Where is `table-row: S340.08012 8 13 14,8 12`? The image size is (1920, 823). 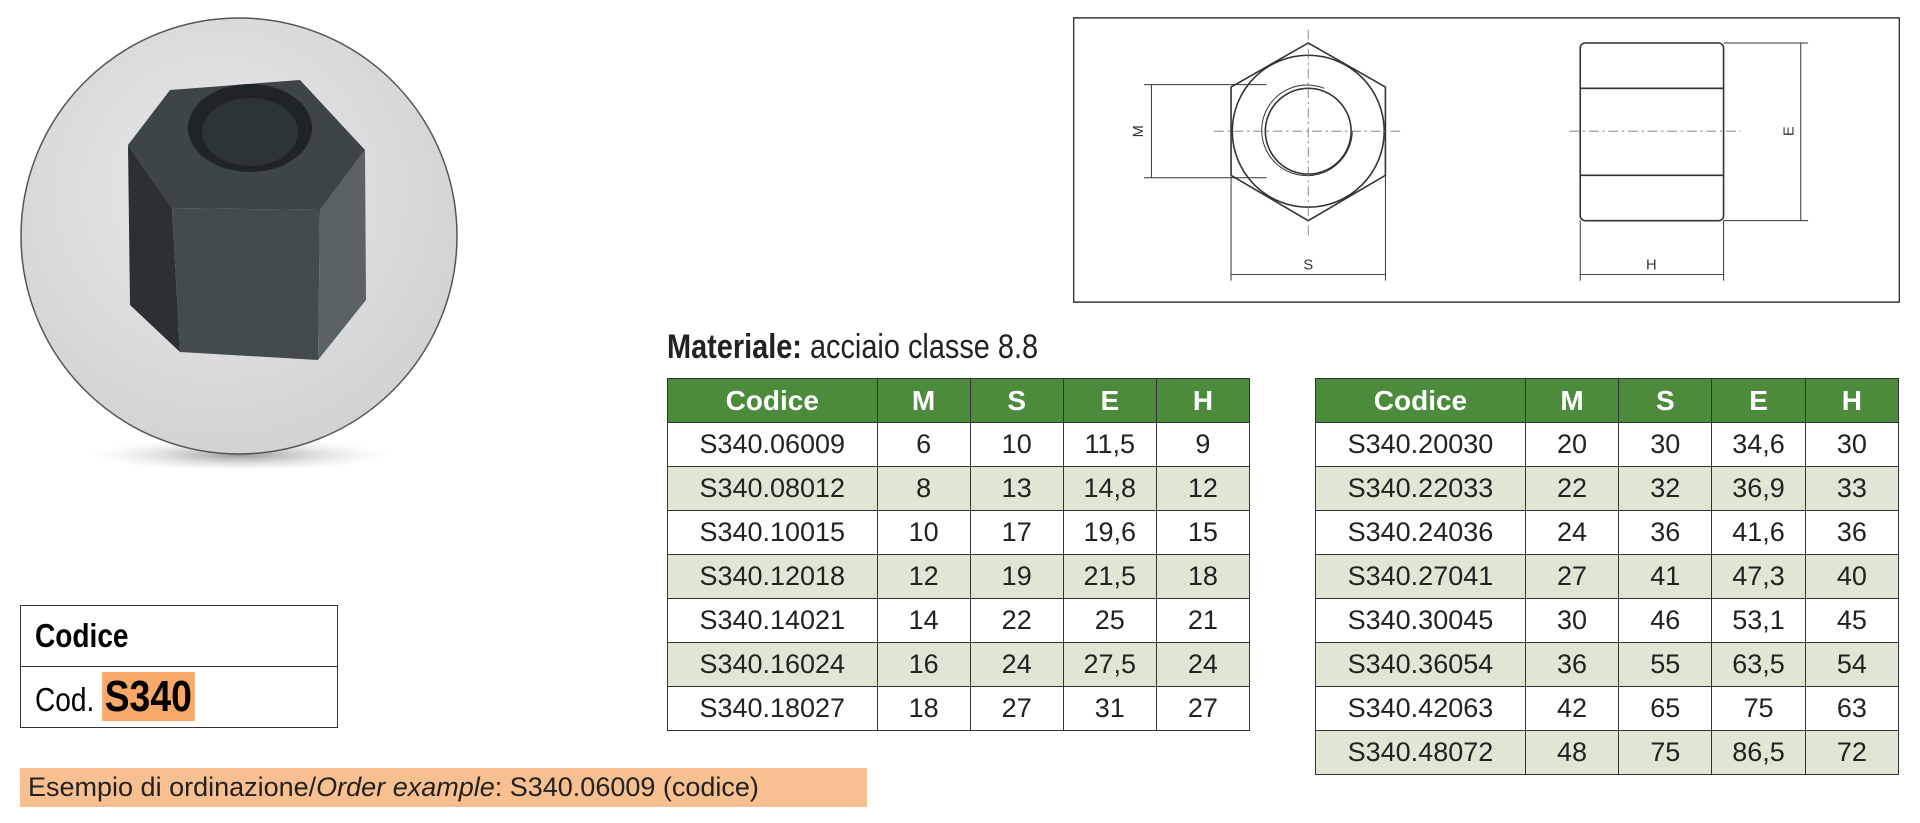 table-row: S340.08012 8 13 14,8 12 is located at coordinates (959, 488).